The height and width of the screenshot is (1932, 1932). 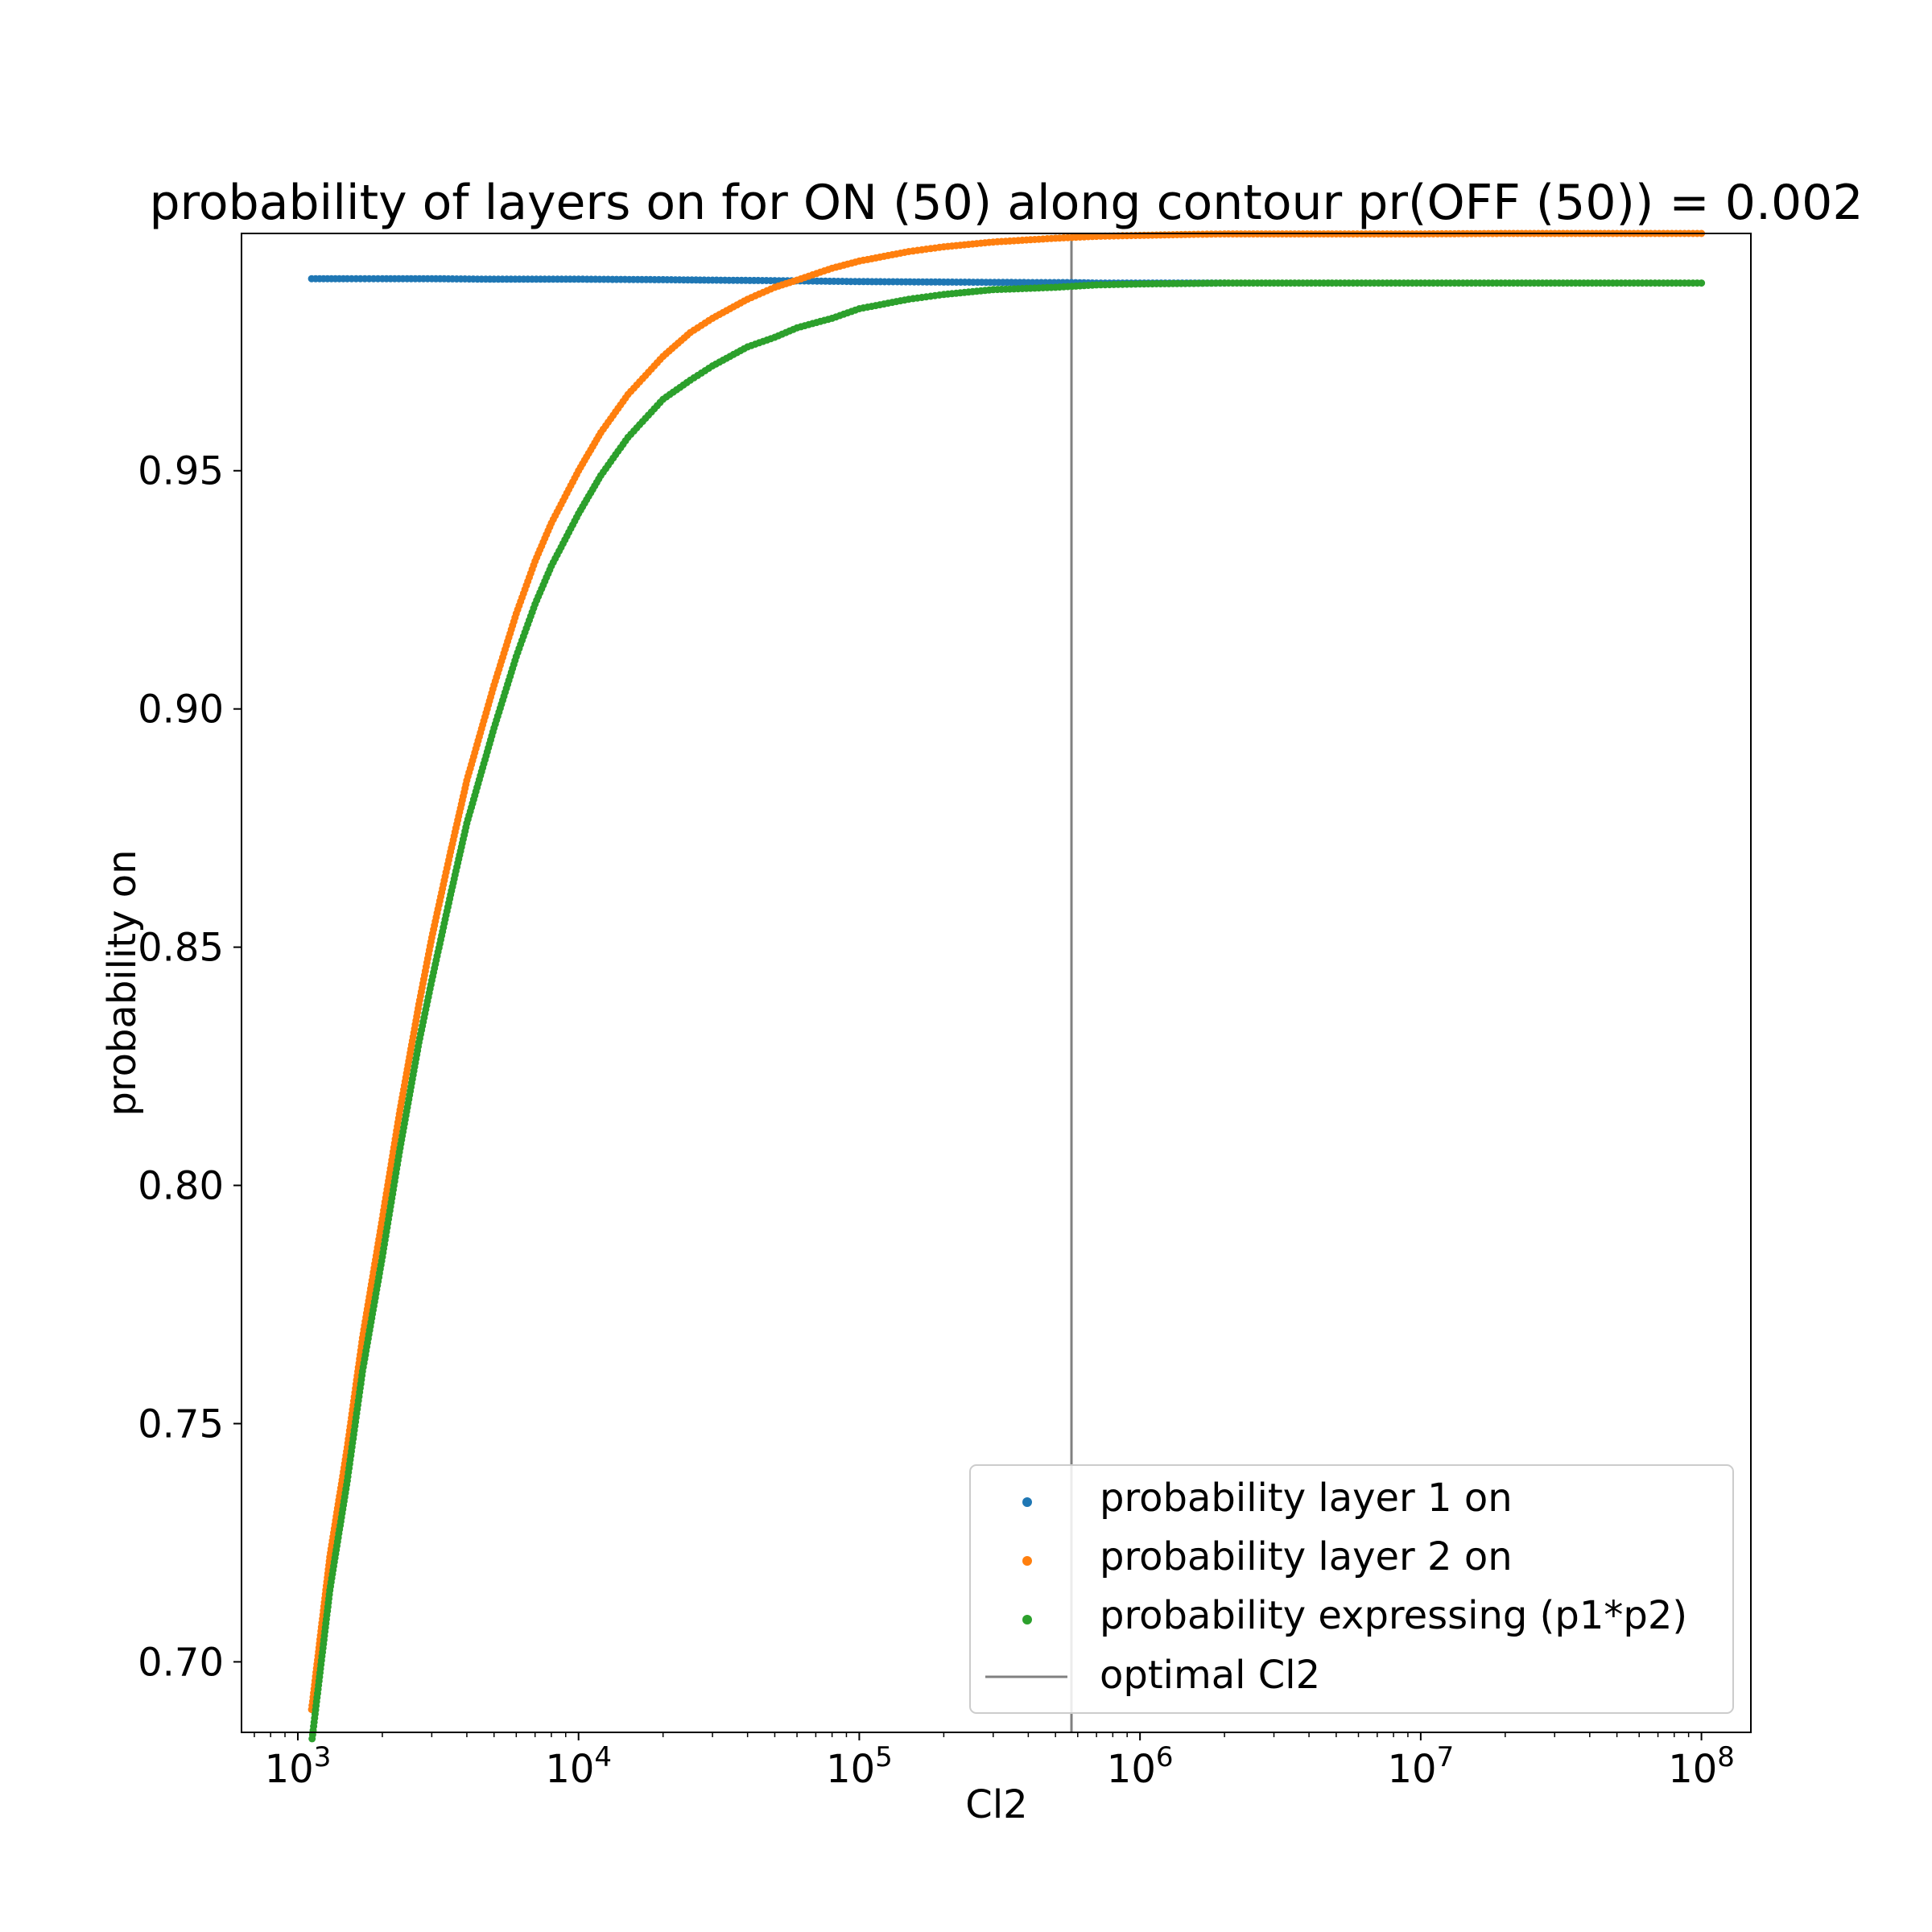 I want to click on x-tick-label: 10⁴, so click(x=578, y=1767).